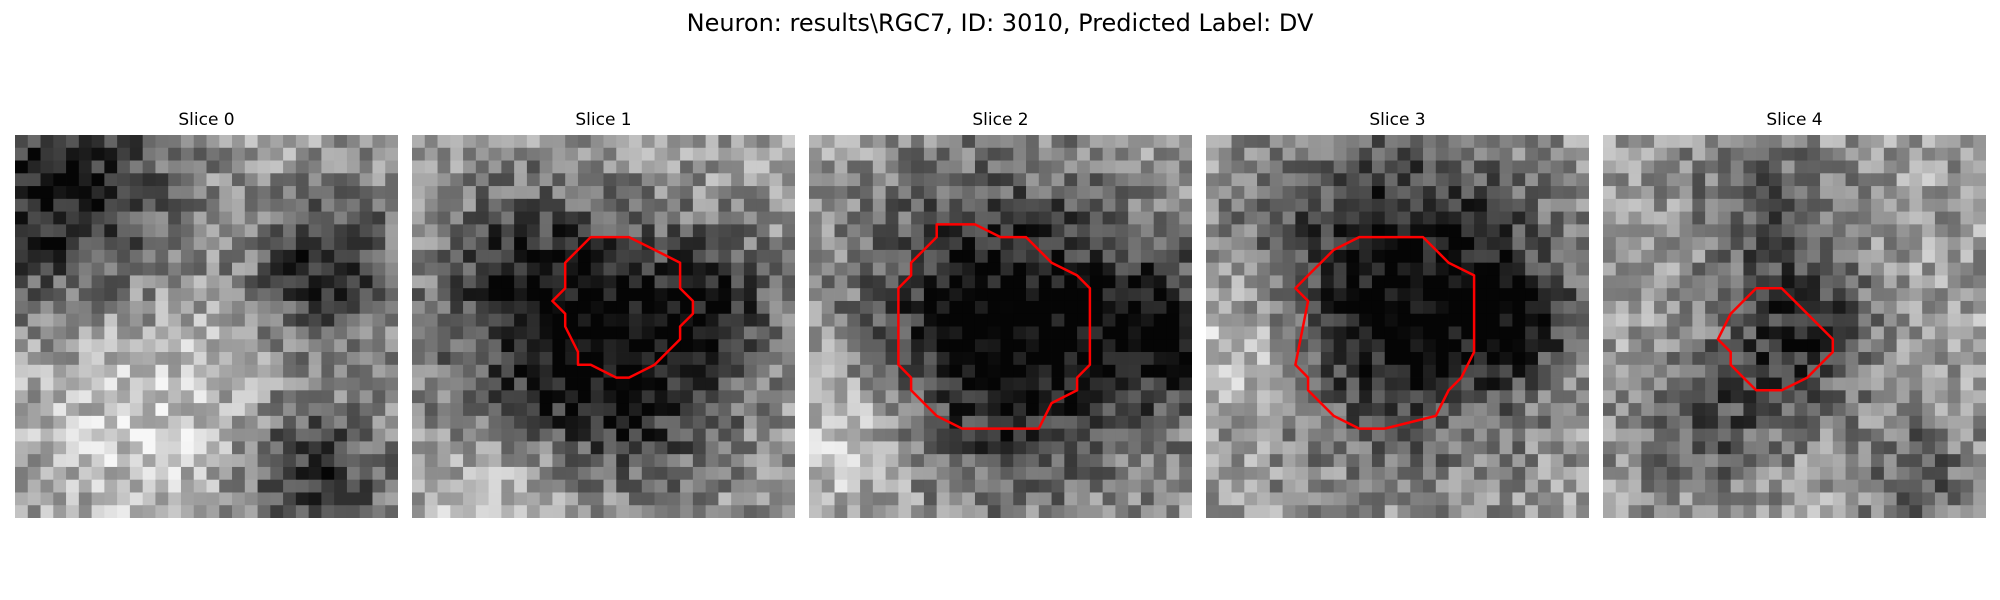 The image size is (2000, 600). I want to click on slice-panel-4: Slice 4, so click(1794, 313).